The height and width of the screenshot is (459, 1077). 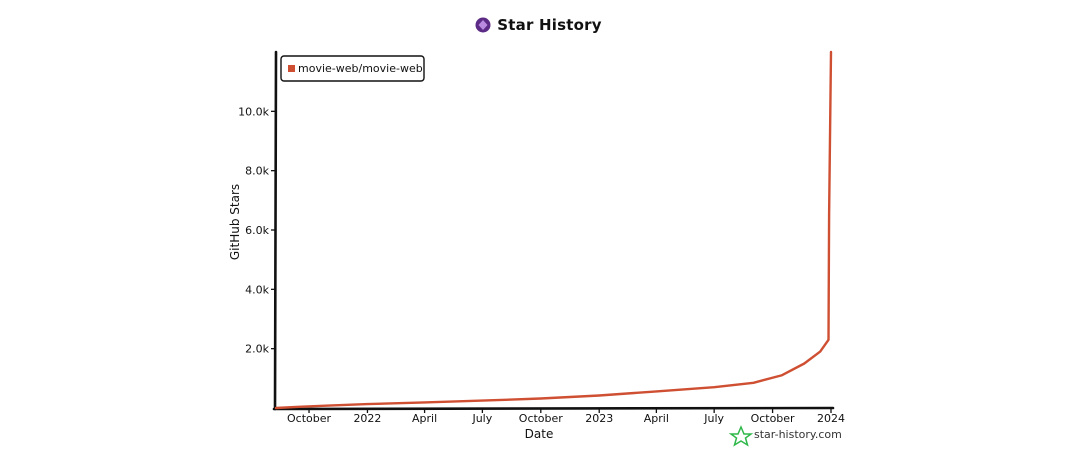 I want to click on legend-box, so click(x=352, y=68).